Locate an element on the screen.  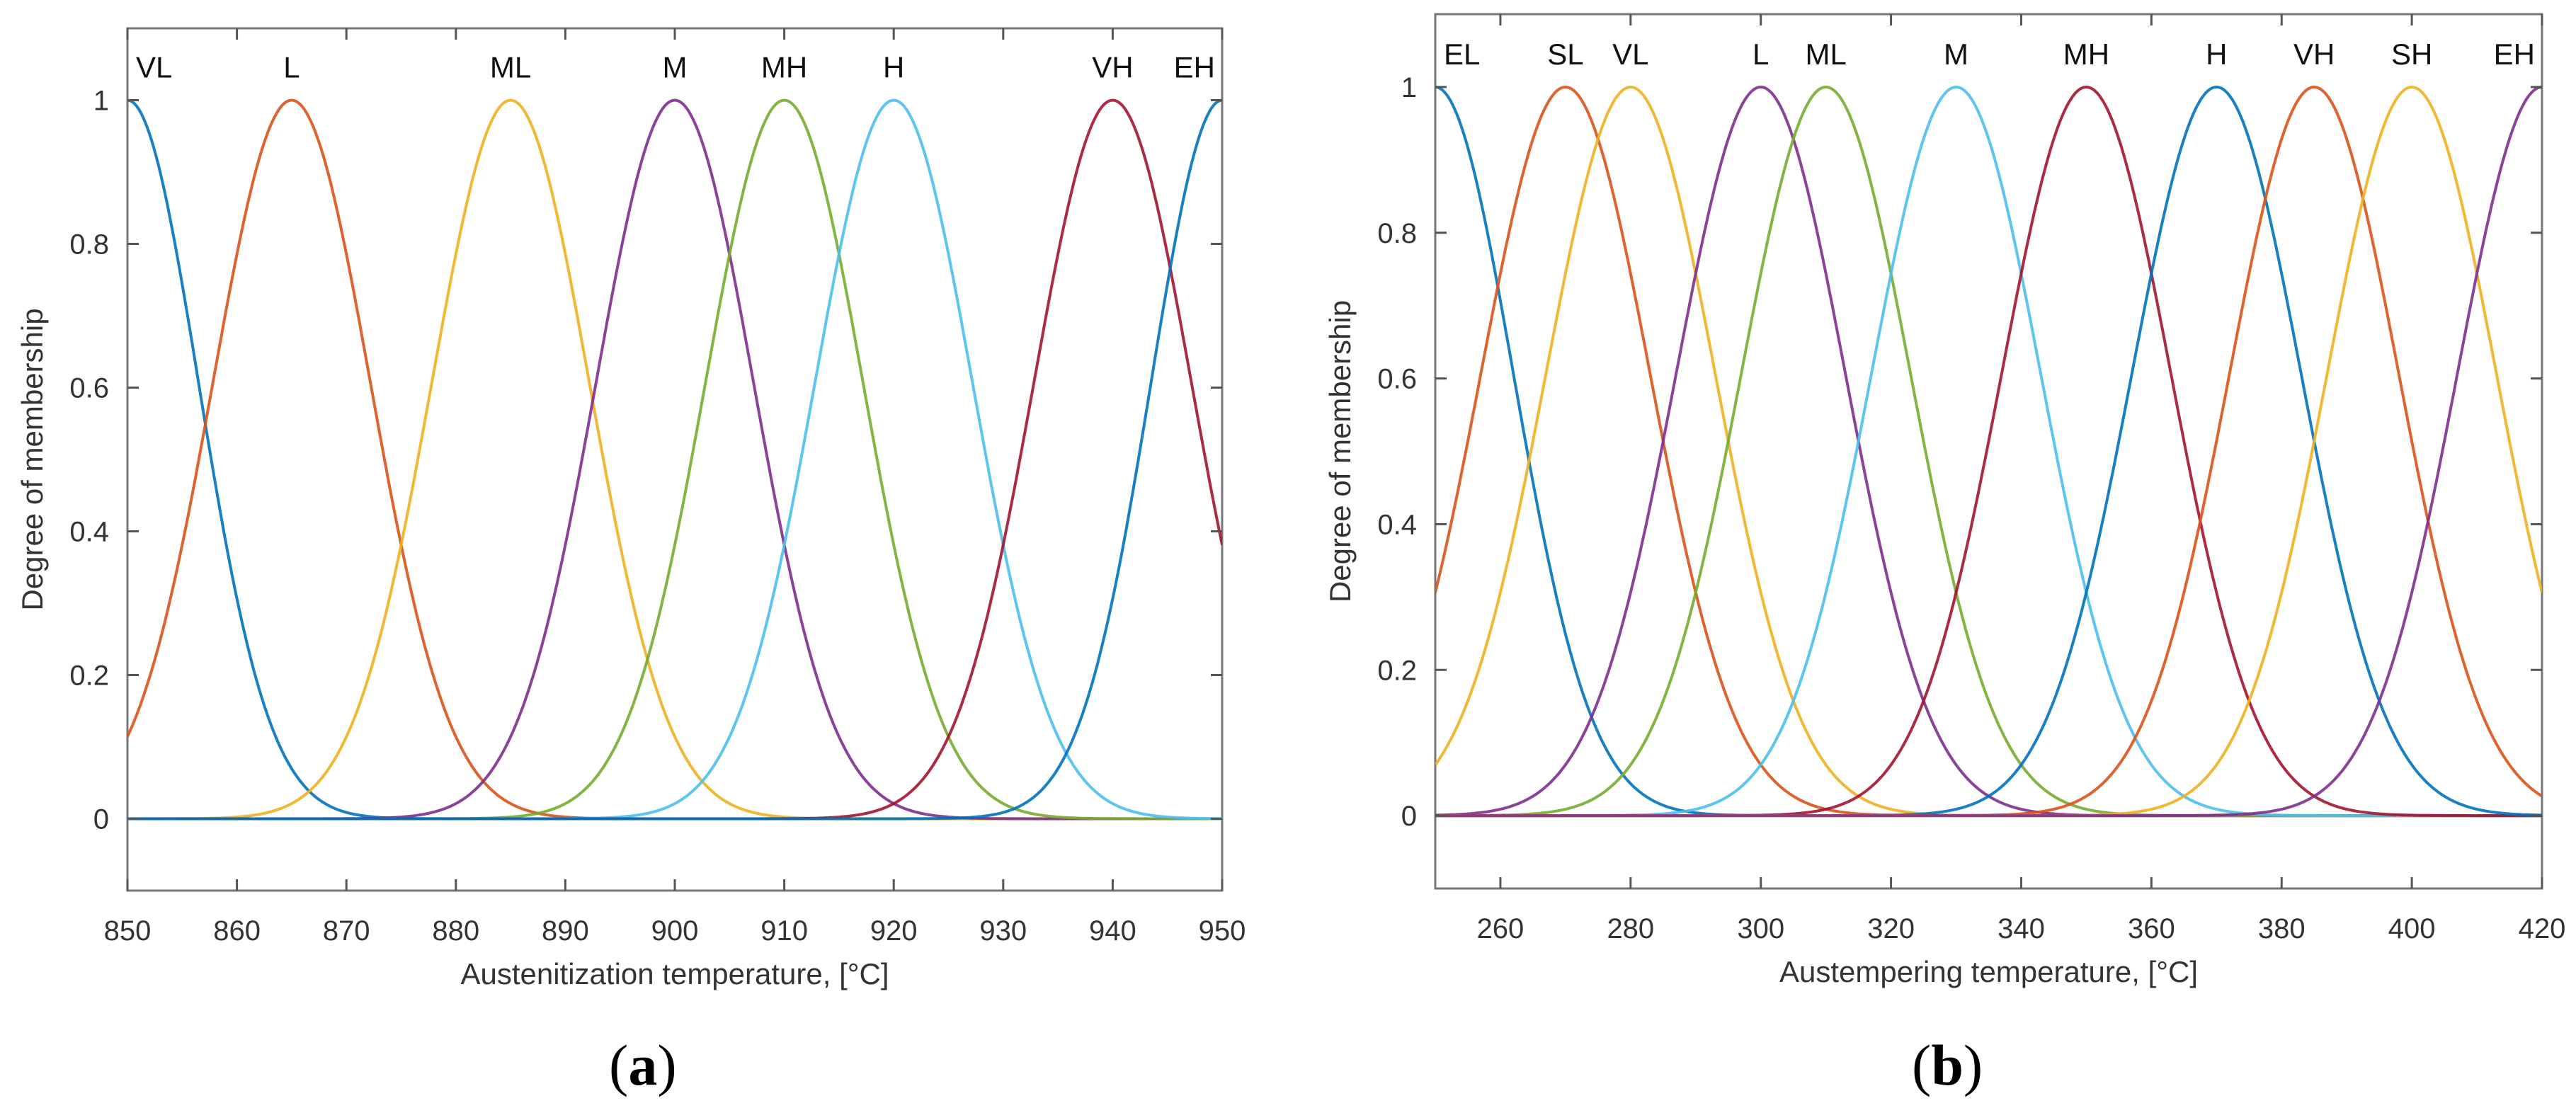
series-label-b-eh: EH is located at coordinates (2515, 54).